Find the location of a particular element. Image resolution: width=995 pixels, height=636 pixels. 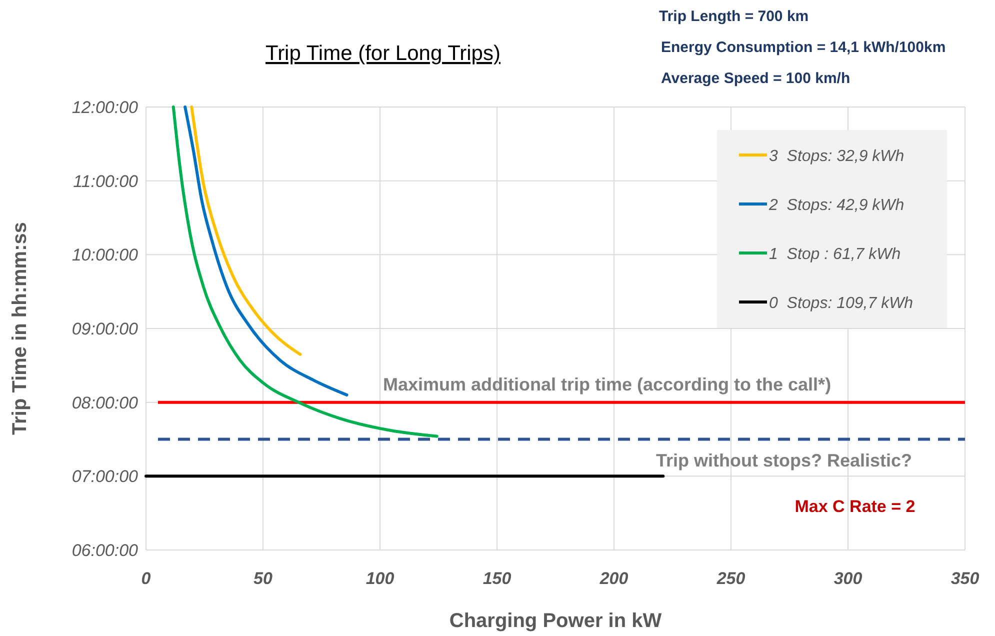

y-tick-label: 10:00:00 is located at coordinates (105, 255).